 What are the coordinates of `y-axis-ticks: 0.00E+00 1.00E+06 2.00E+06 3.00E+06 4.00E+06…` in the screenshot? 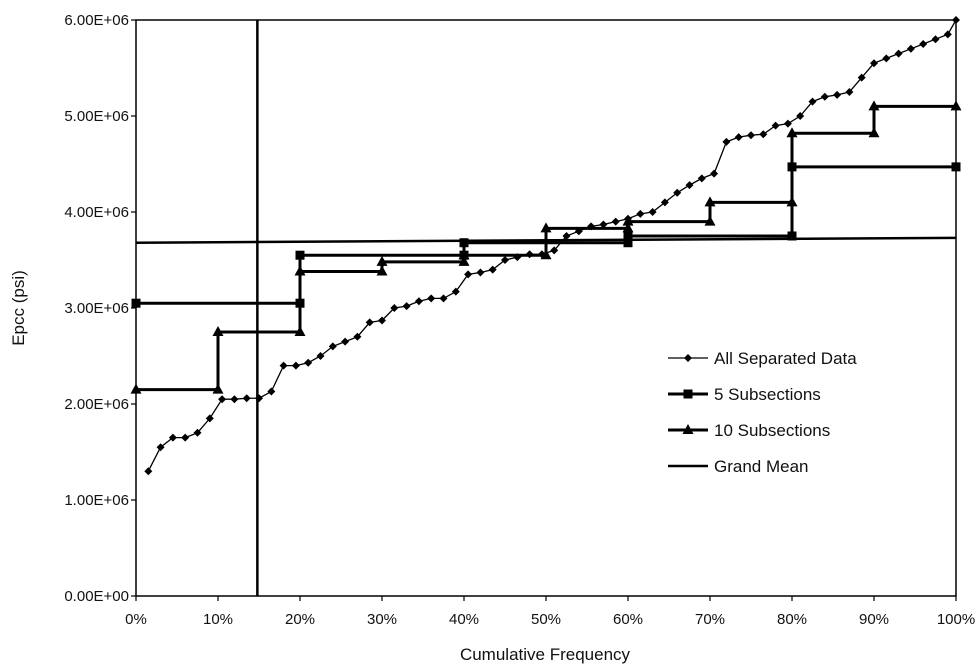 It's located at (100, 308).